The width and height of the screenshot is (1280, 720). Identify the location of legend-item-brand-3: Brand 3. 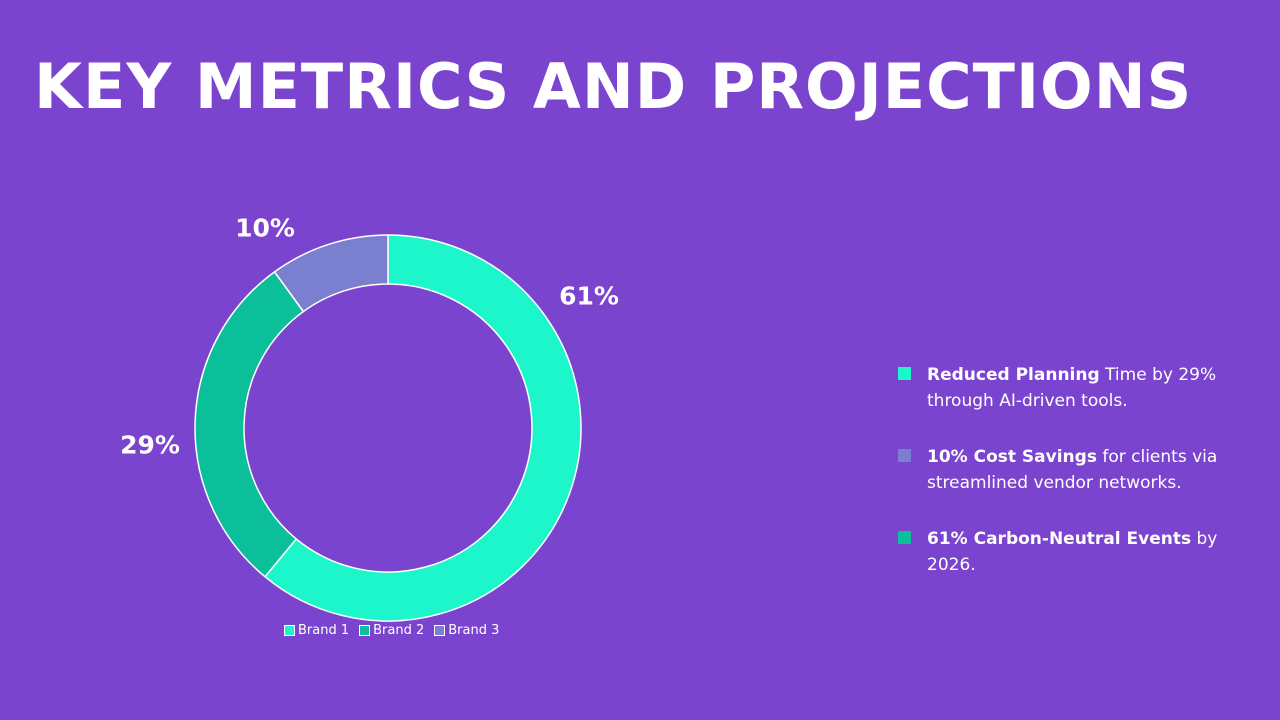
(466, 630).